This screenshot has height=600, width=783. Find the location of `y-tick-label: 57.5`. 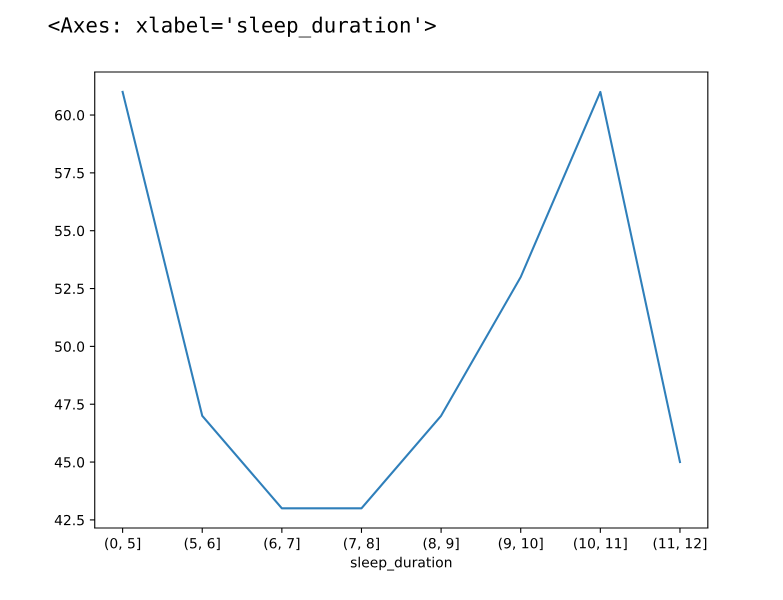

y-tick-label: 57.5 is located at coordinates (69, 173).